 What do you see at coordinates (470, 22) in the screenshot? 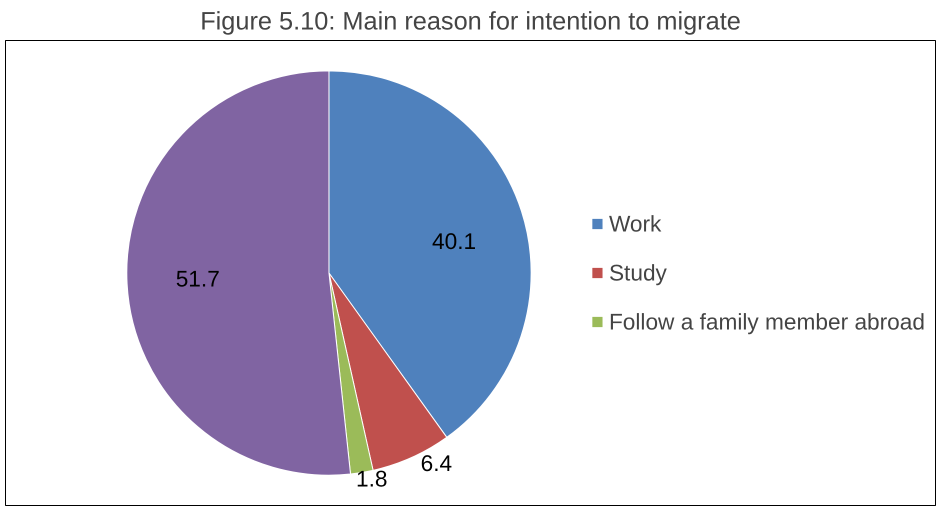
I see `chart-title: Figure 5.10: Main reason for intention to migrate` at bounding box center [470, 22].